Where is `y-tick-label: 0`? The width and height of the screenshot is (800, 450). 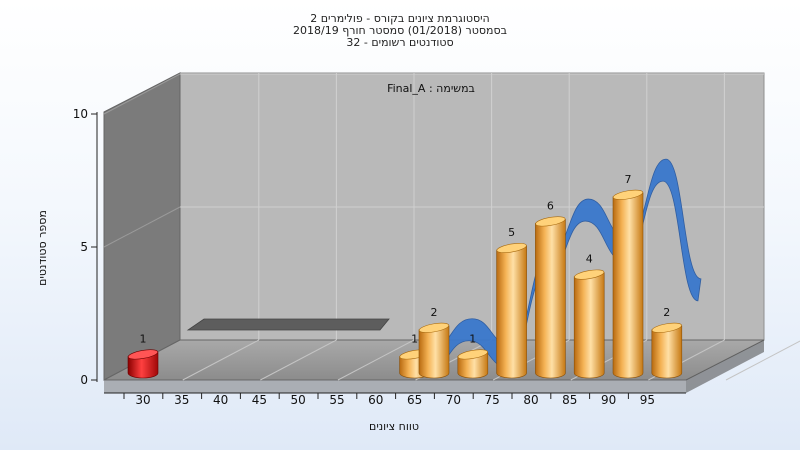
y-tick-label: 0 is located at coordinates (84, 380).